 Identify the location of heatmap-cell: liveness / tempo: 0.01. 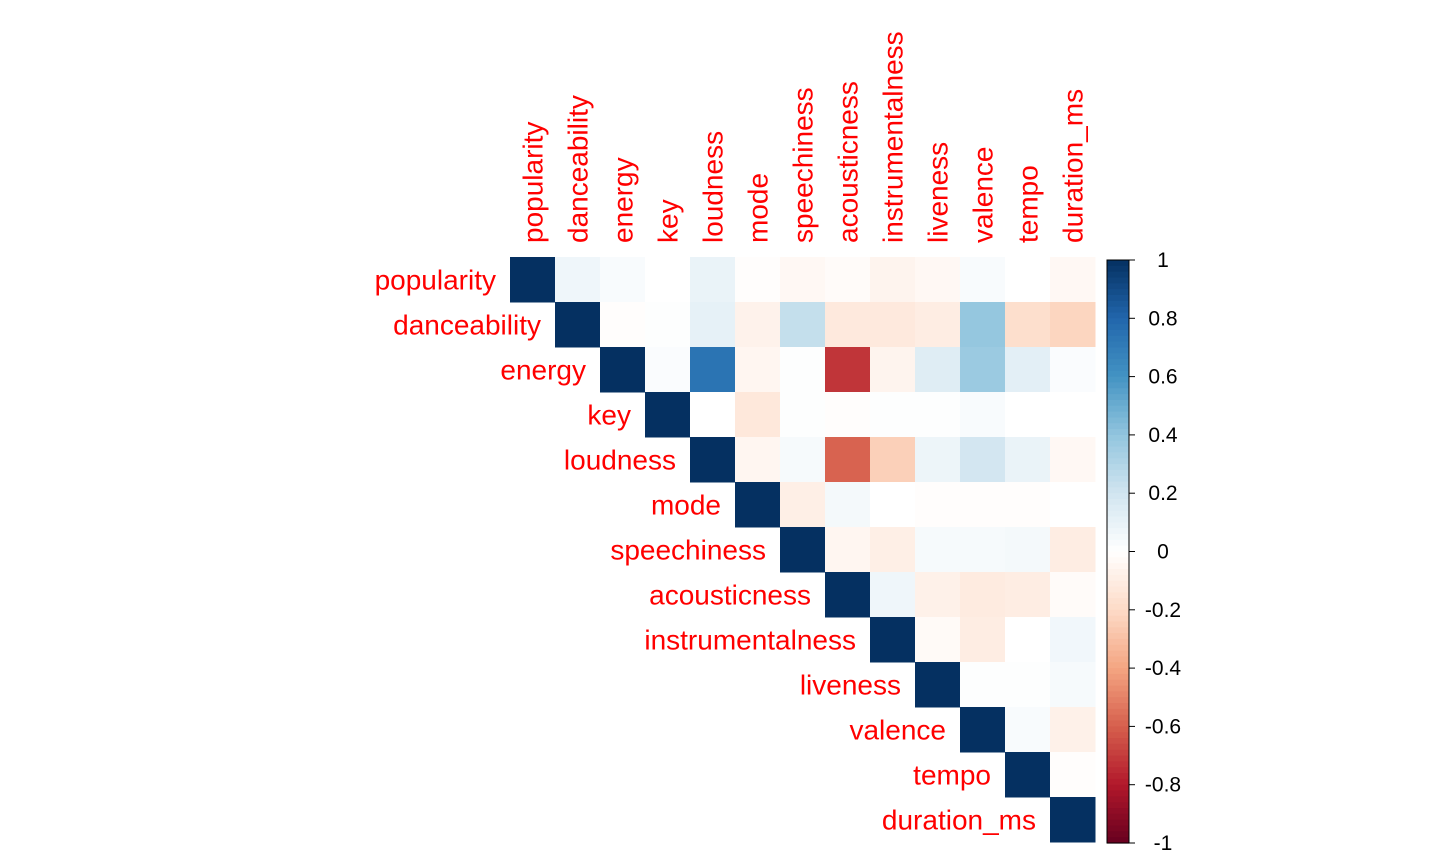
(1028, 685).